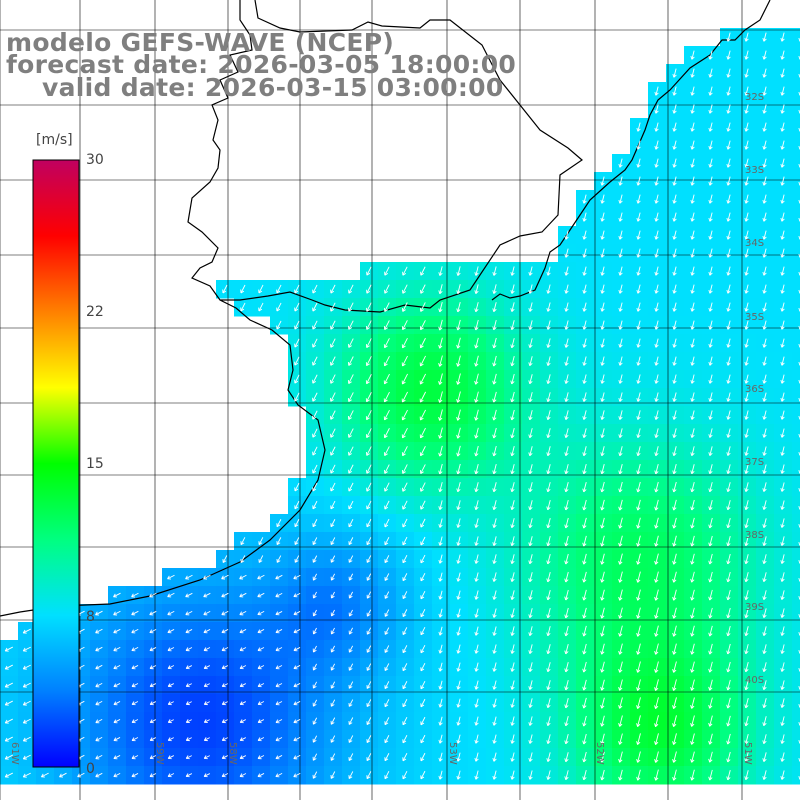  What do you see at coordinates (754, 680) in the screenshot?
I see `latitude-label: 40S` at bounding box center [754, 680].